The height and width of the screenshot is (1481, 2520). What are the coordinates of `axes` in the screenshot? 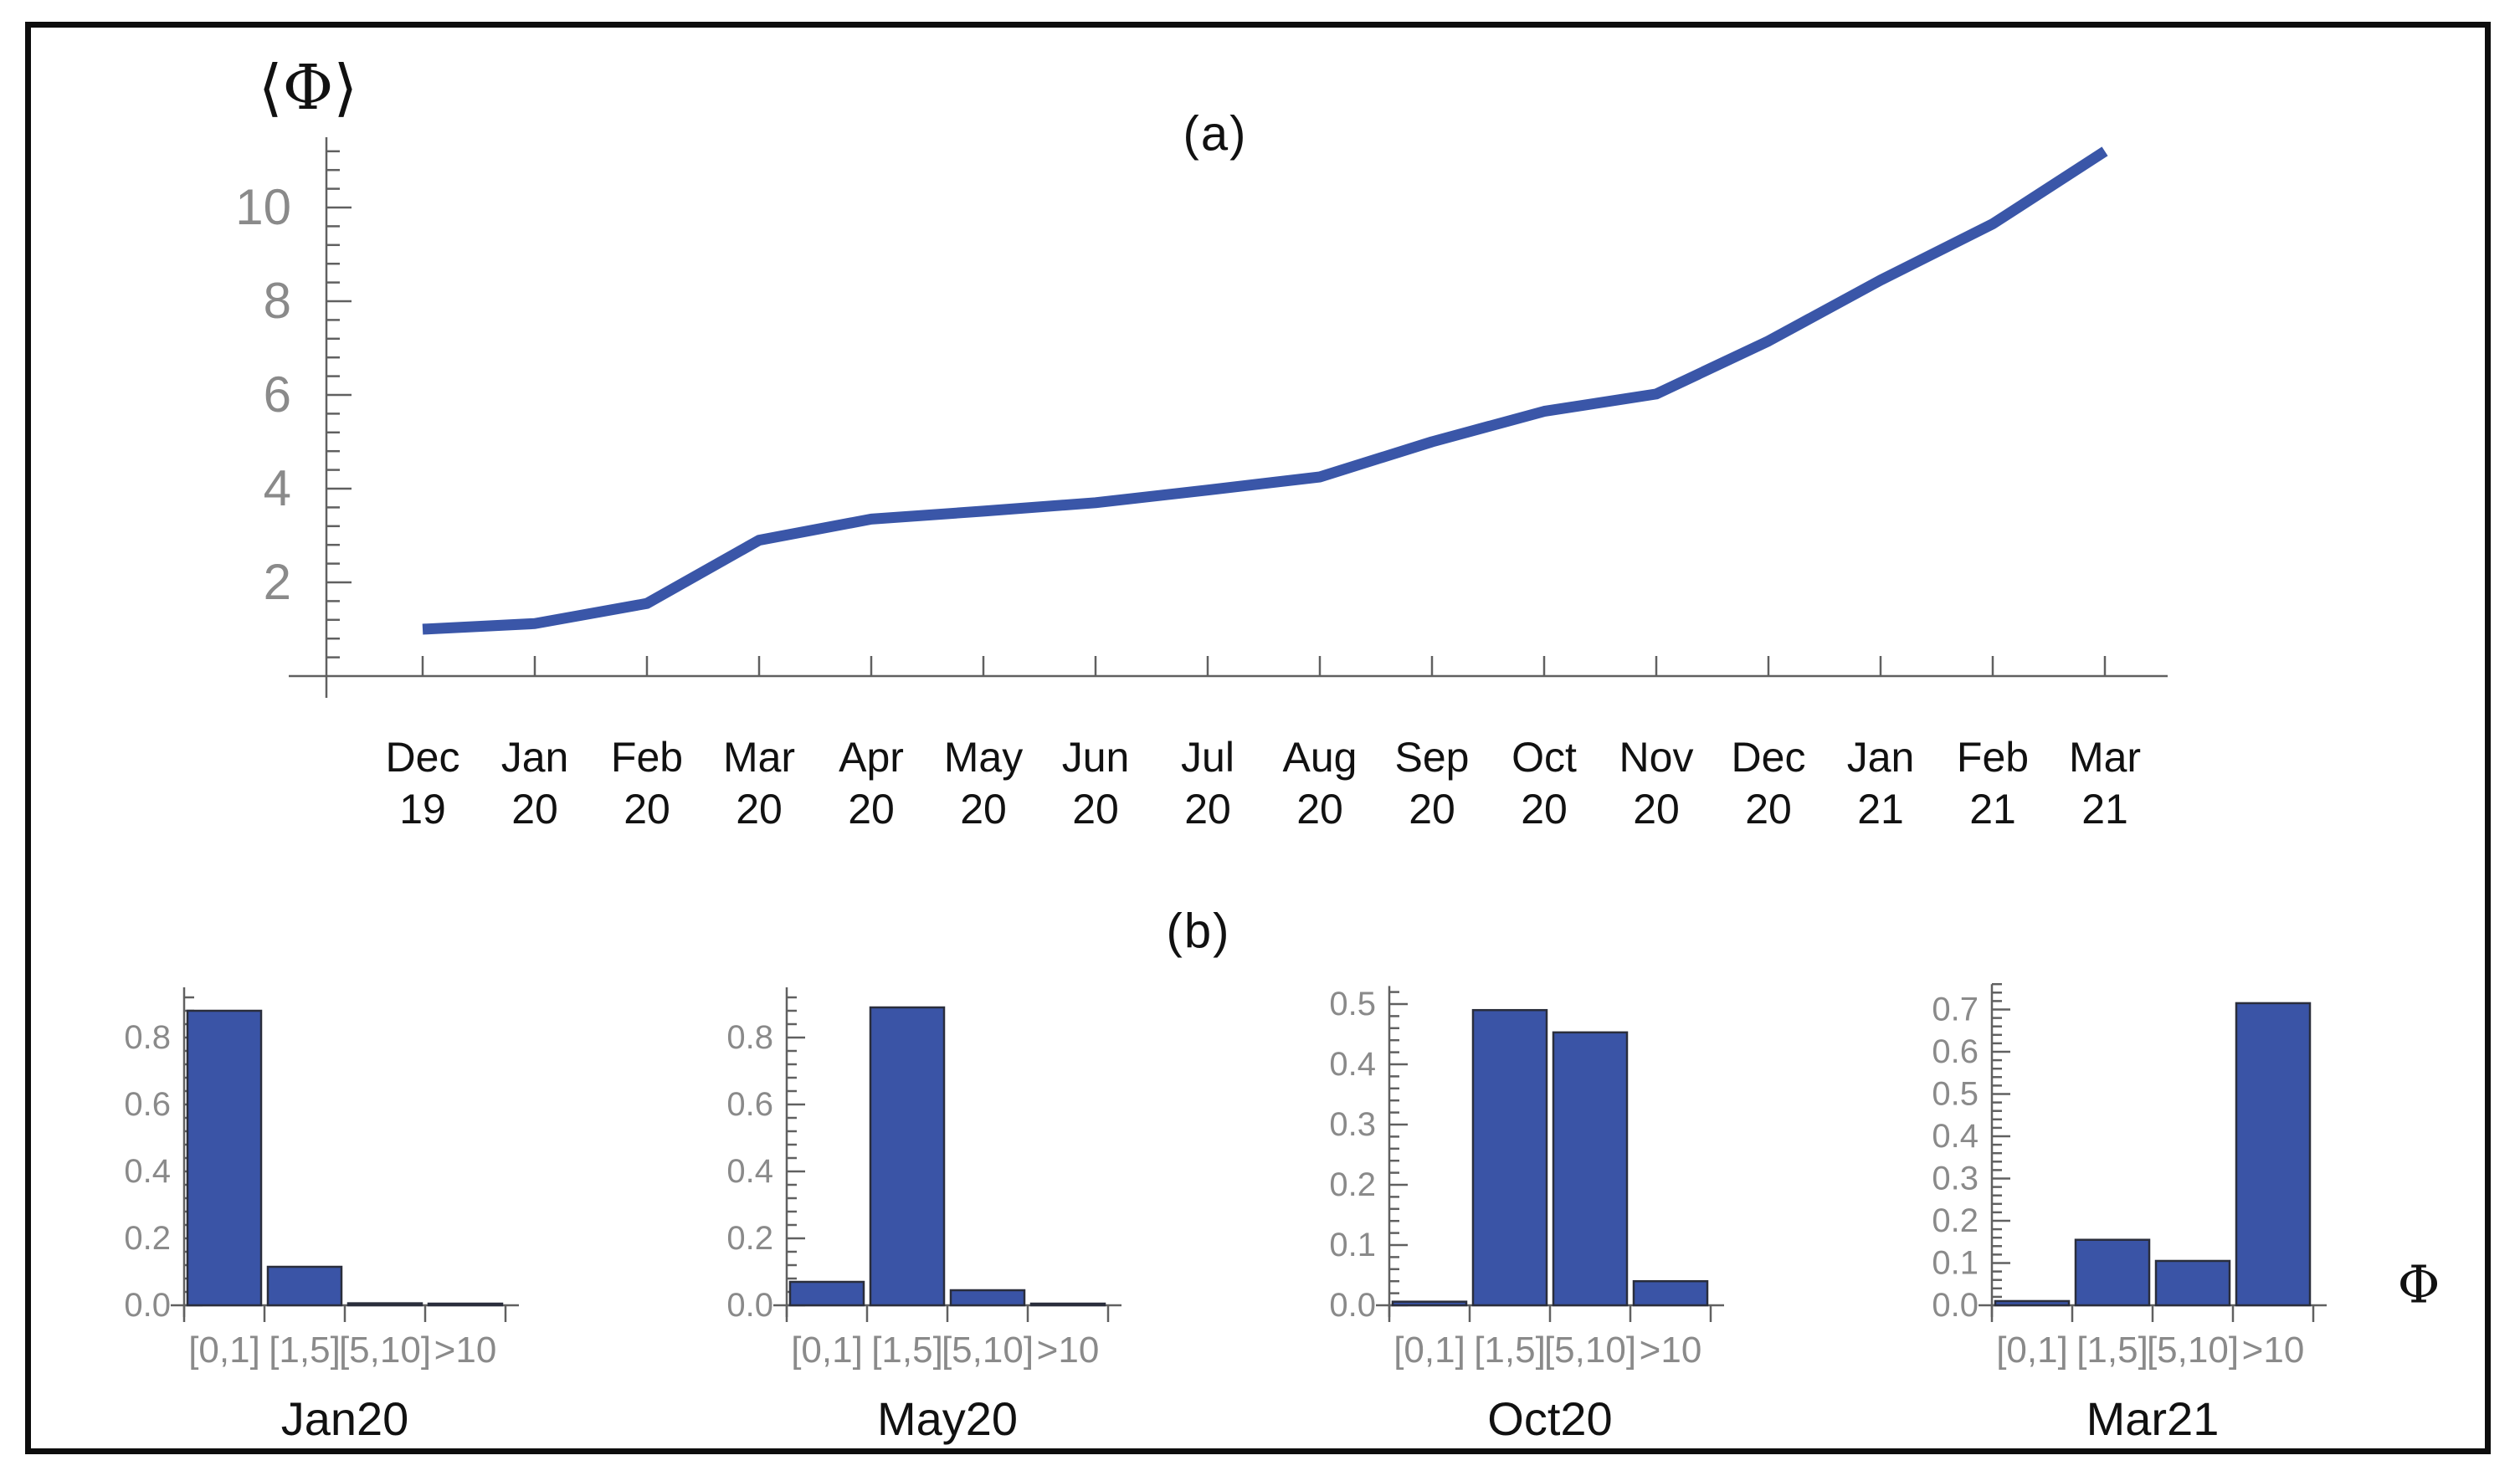 It's located at (1550, 1154).